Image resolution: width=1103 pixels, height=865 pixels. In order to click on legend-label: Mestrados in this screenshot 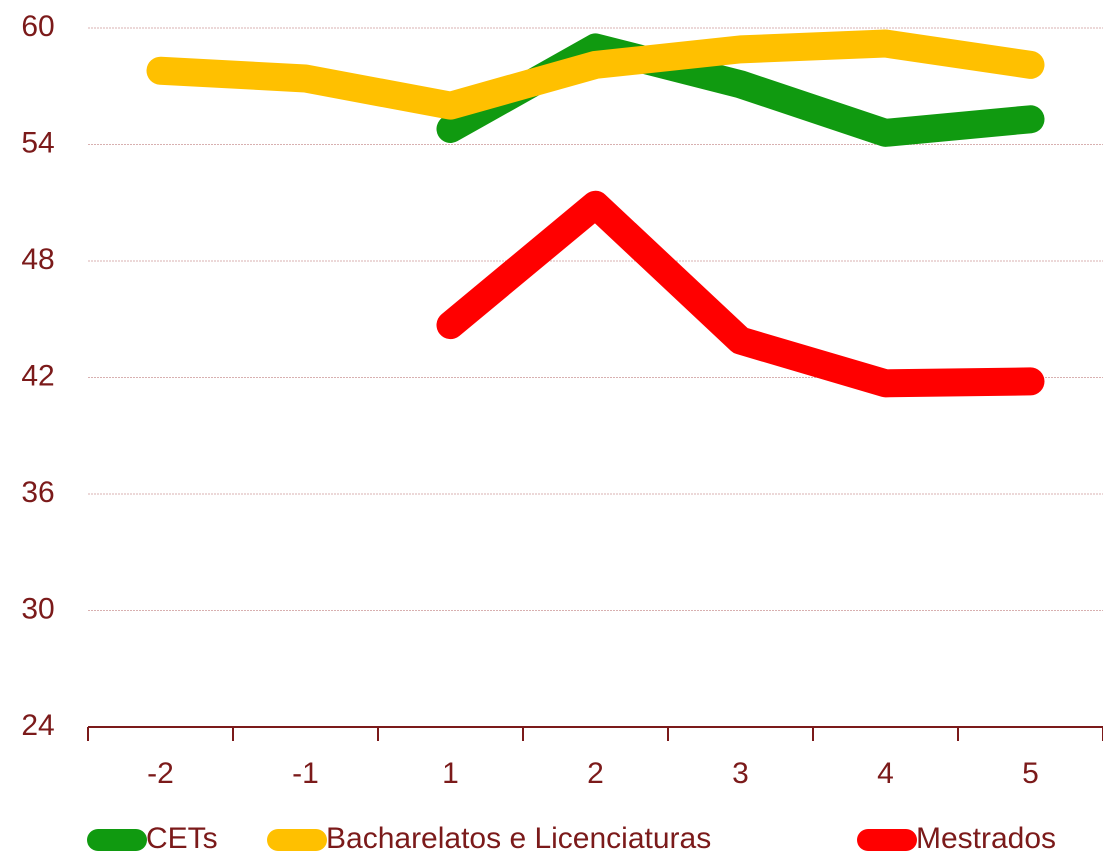, I will do `click(986, 838)`.